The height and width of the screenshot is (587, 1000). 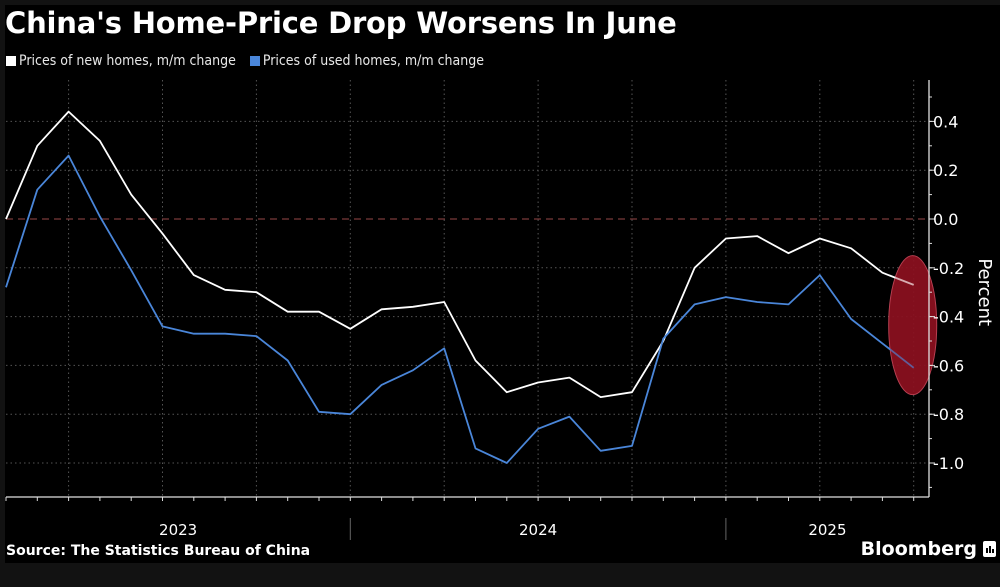 I want to click on y-tick-label: -0.6, so click(x=948, y=365).